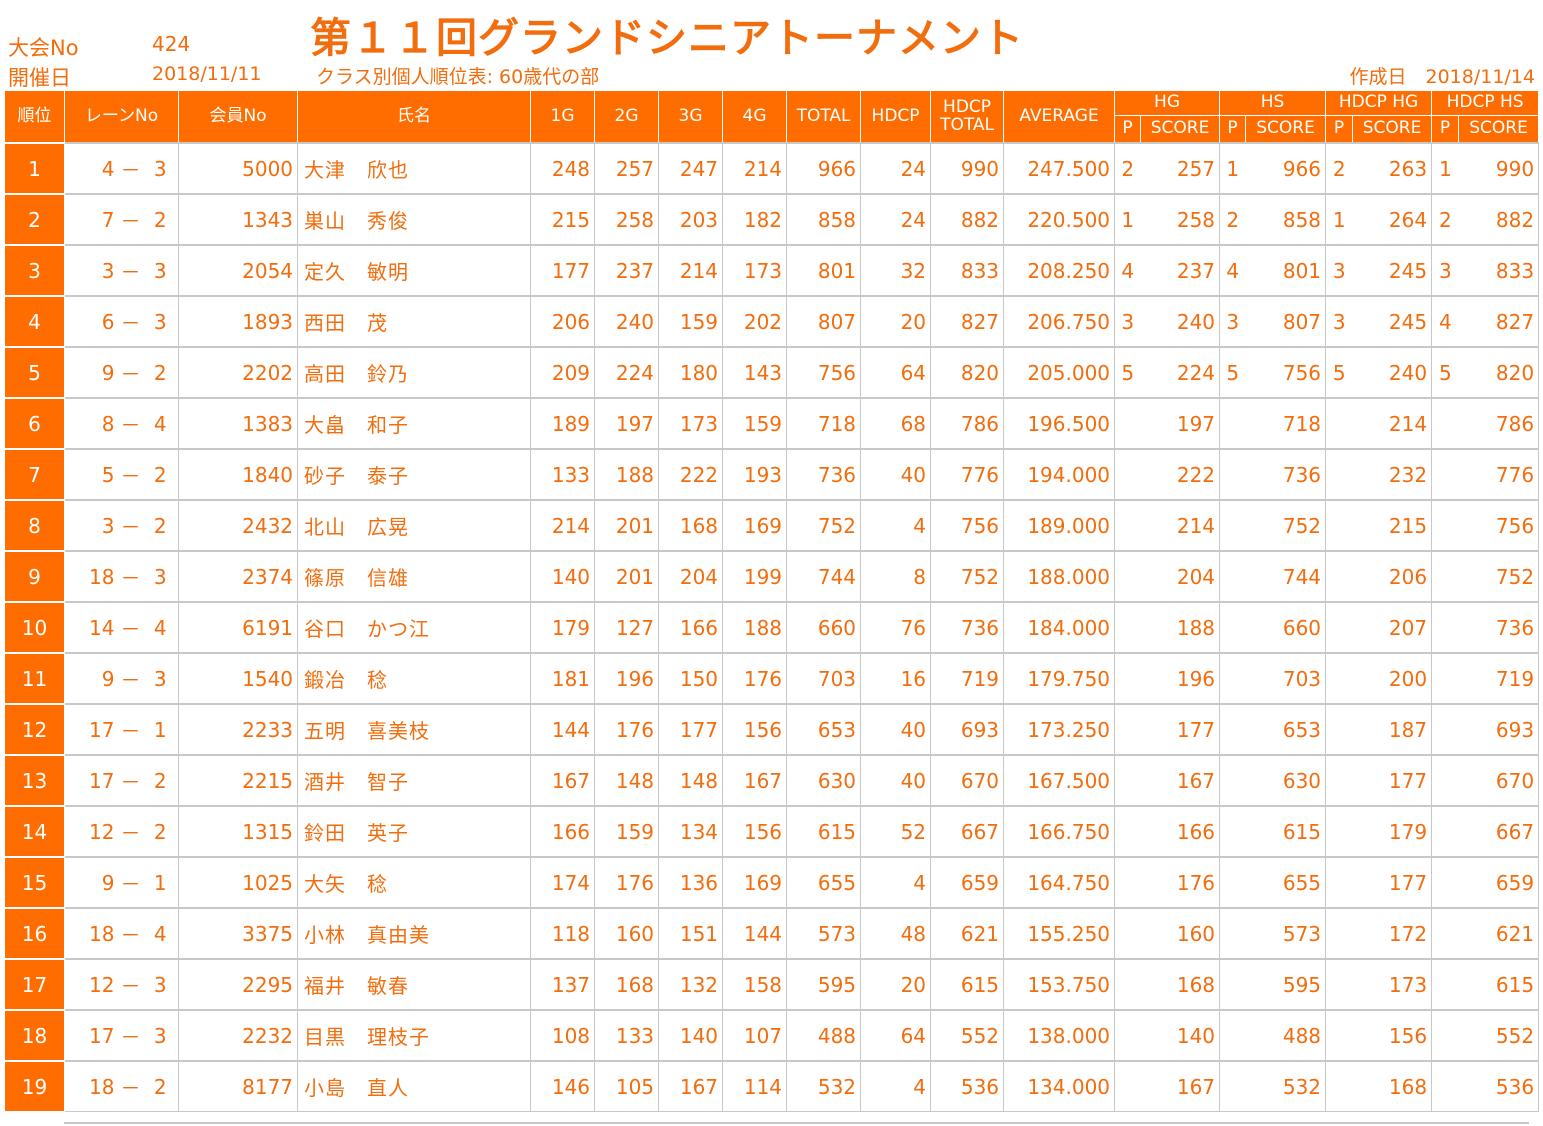 Image resolution: width=1543 pixels, height=1126 pixels. What do you see at coordinates (627, 423) in the screenshot?
I see `row-game-2: 197` at bounding box center [627, 423].